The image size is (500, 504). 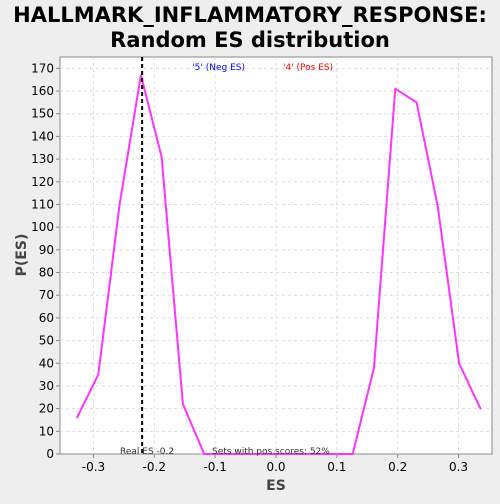 What do you see at coordinates (42, 136) in the screenshot?
I see `y-tick-label: 140` at bounding box center [42, 136].